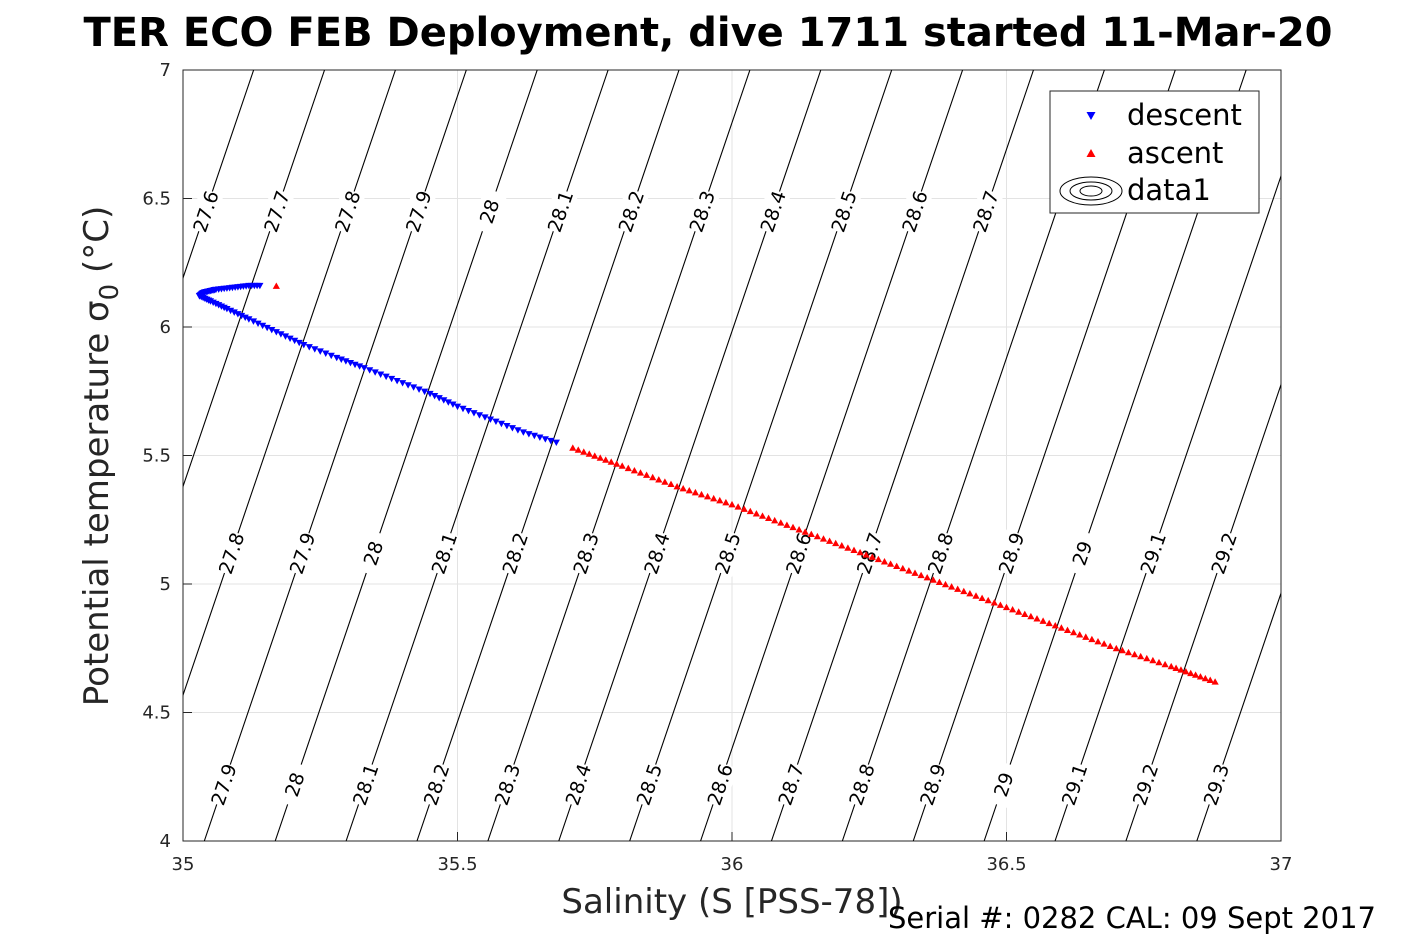 This screenshot has height=945, width=1417. Describe the element at coordinates (732, 864) in the screenshot. I see `x-tick-label: 36` at that location.